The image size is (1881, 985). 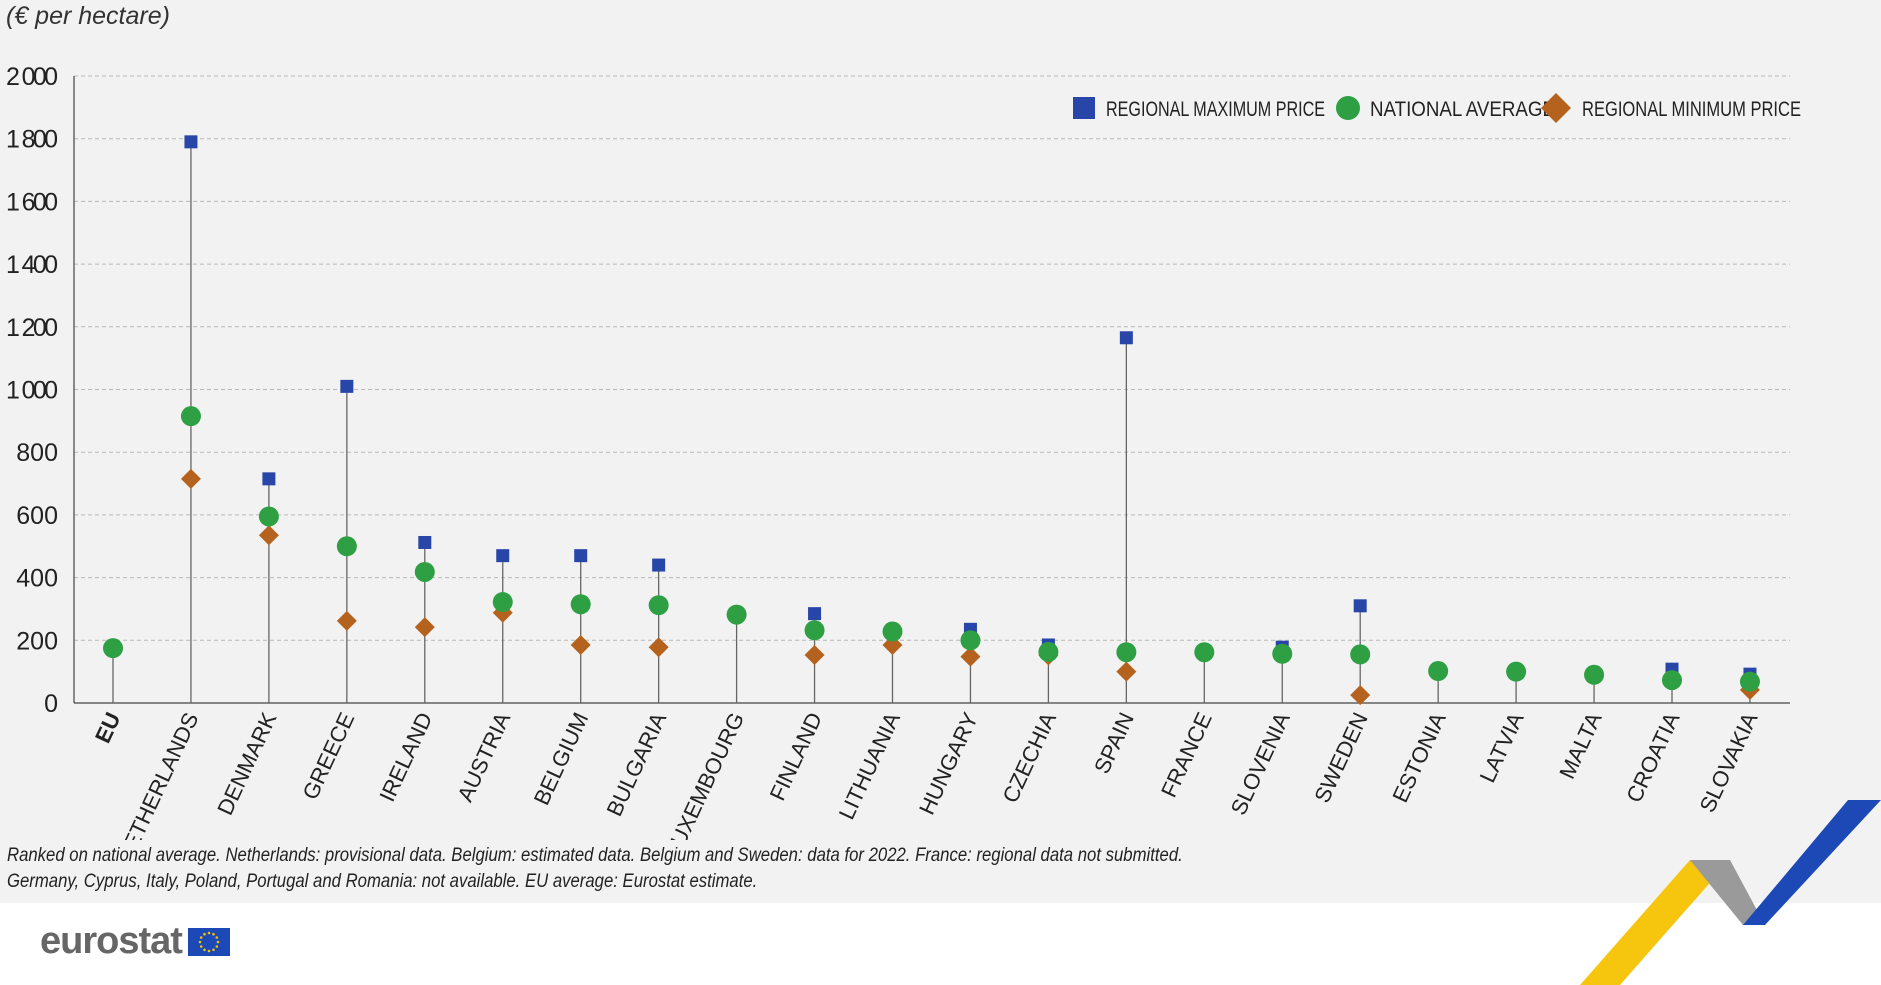 I want to click on x-tick-label: HUNGARY, so click(x=948, y=763).